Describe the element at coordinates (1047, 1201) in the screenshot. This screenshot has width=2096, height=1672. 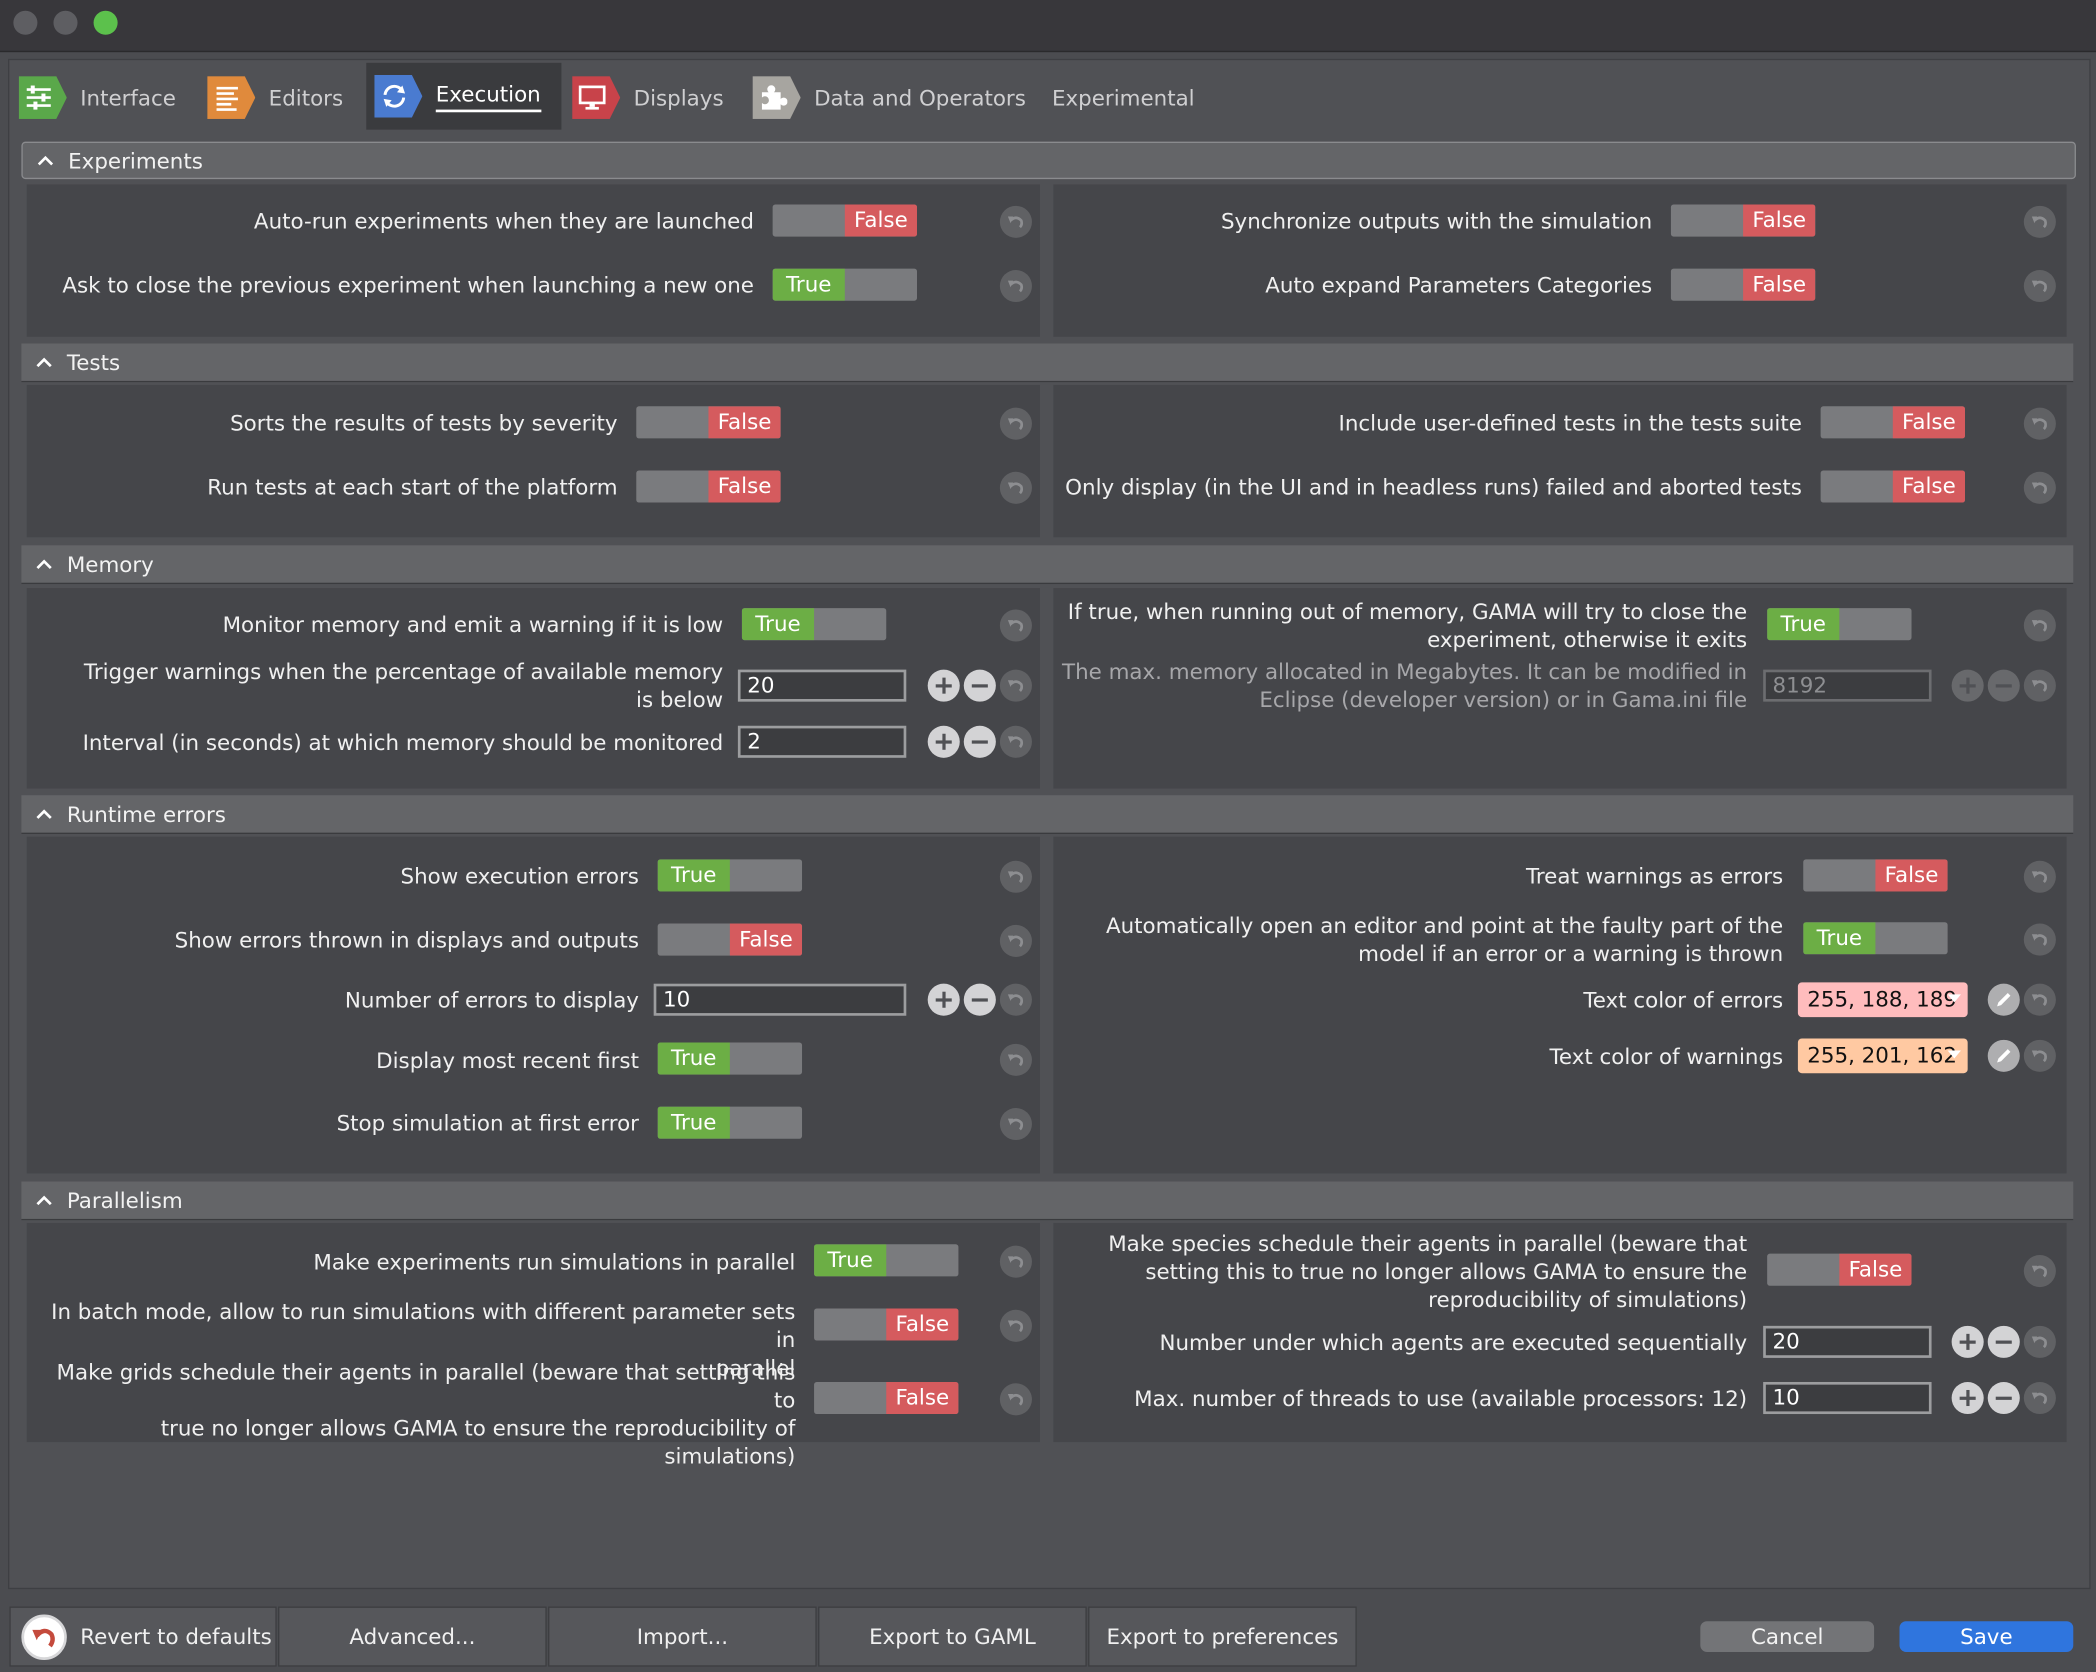
I see `section-header-parallelism: Parallelism` at that location.